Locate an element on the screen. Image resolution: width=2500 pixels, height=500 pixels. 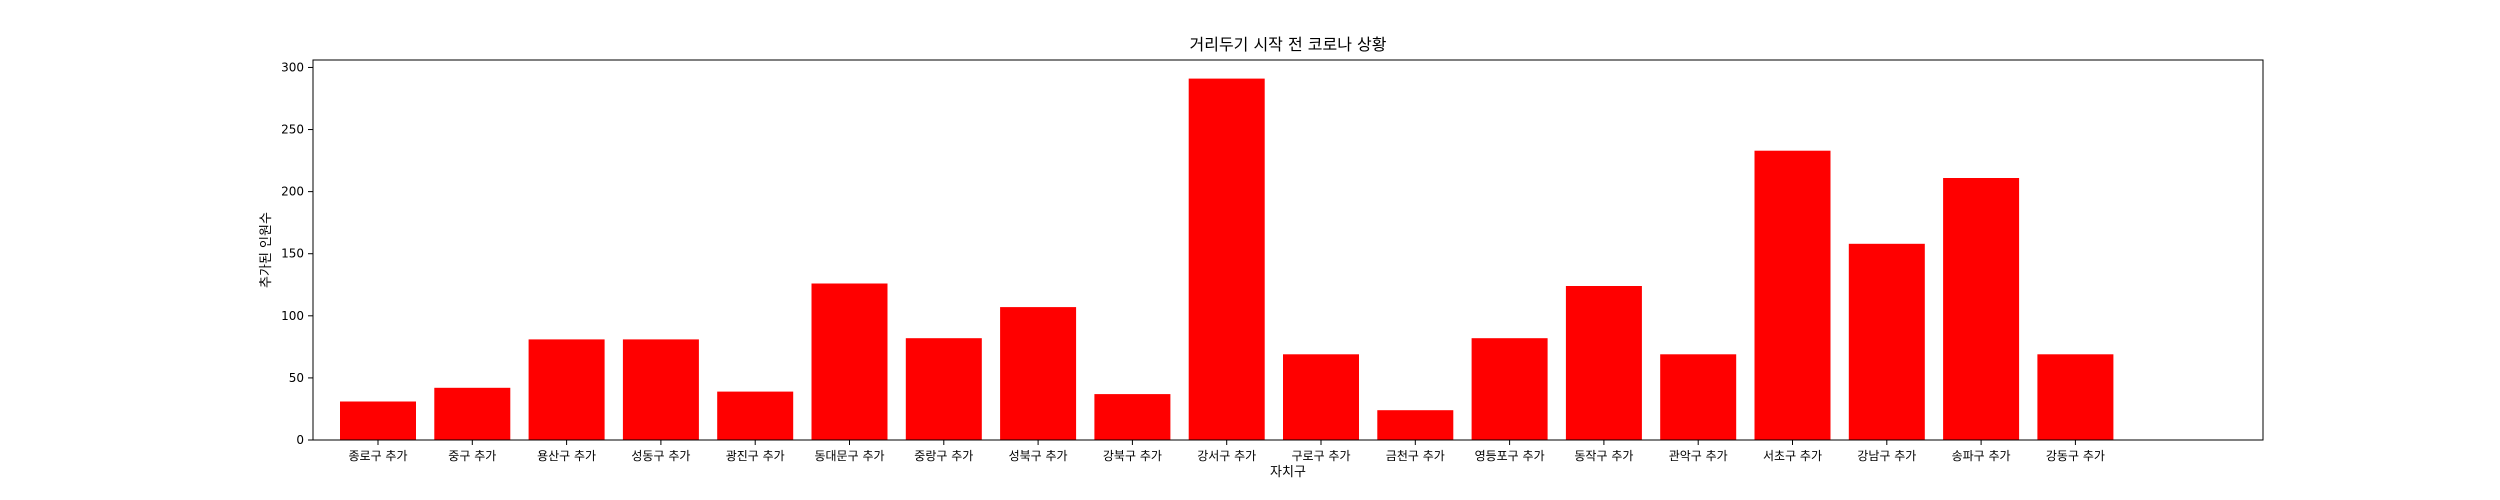
y-tick-label: 100 is located at coordinates (292, 316).